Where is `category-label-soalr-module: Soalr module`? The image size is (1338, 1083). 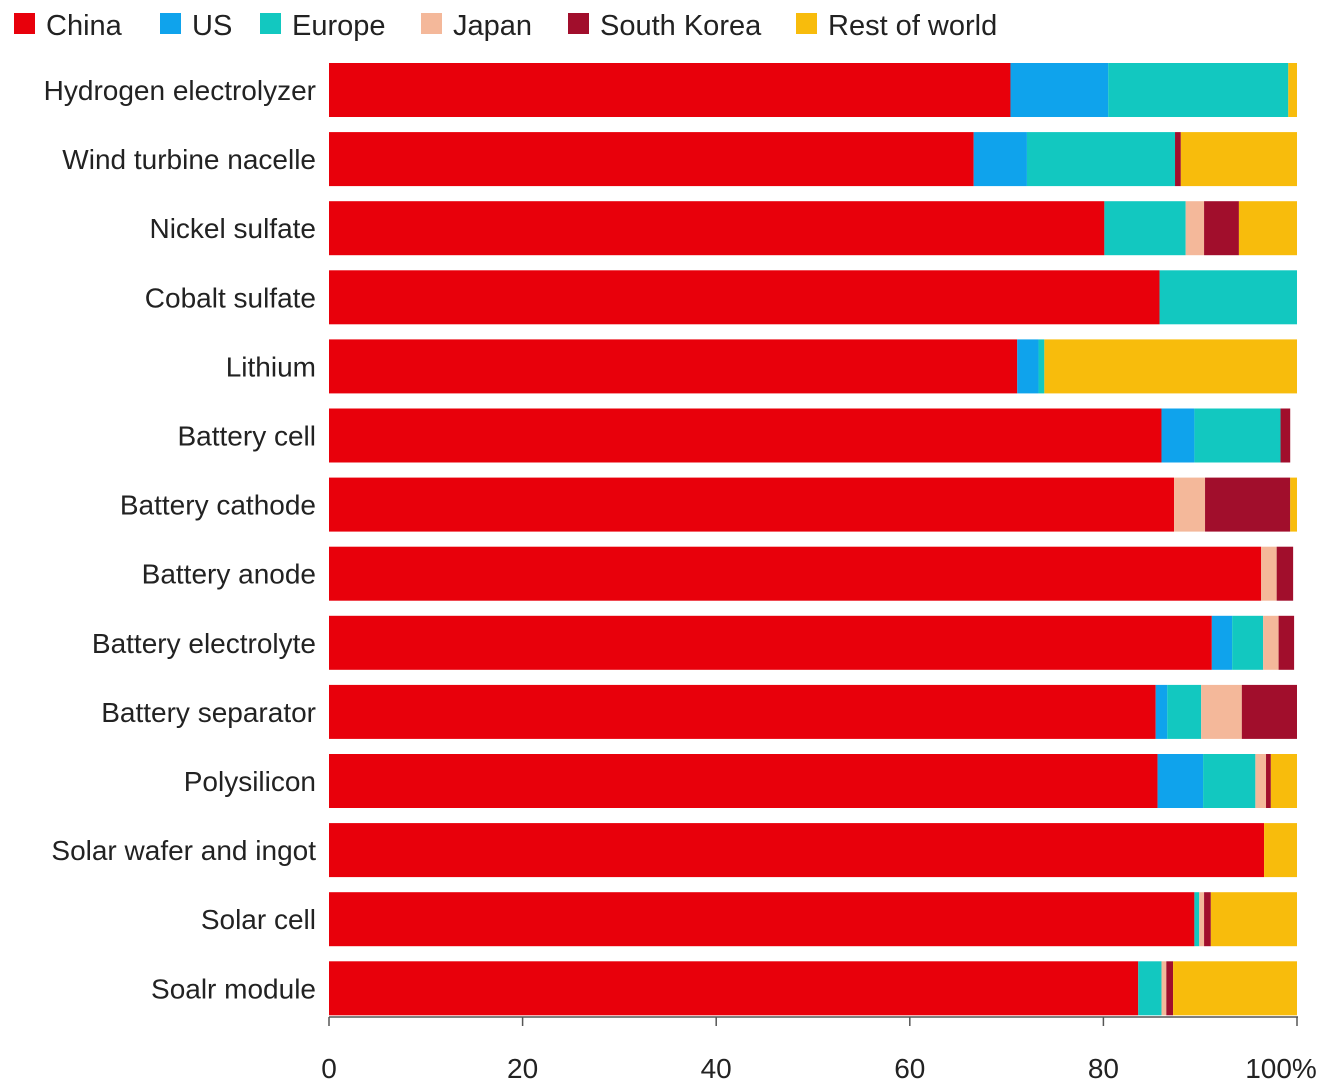 category-label-soalr-module: Soalr module is located at coordinates (233, 988).